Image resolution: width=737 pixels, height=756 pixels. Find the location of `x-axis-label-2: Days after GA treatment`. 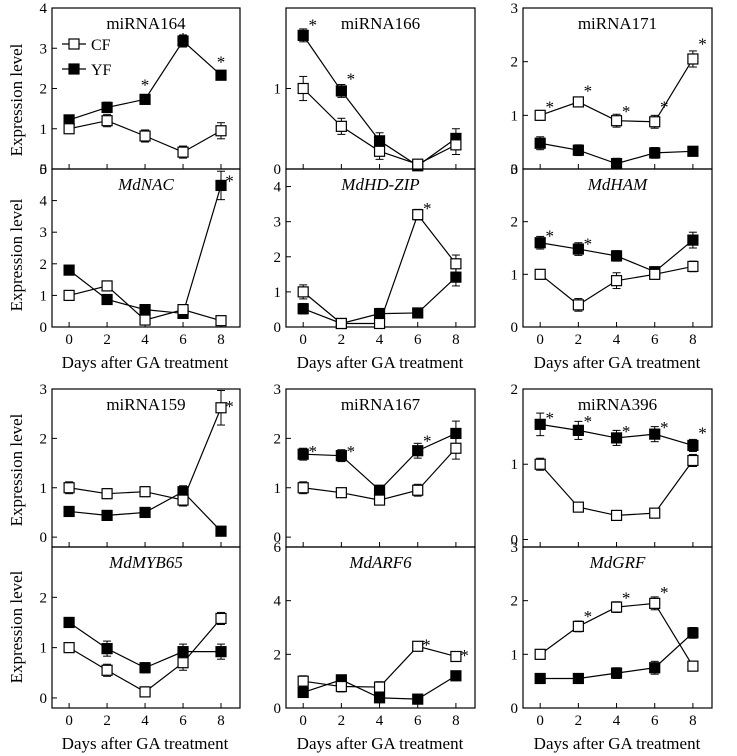

x-axis-label-2: Days after GA treatment is located at coordinates (380, 362).